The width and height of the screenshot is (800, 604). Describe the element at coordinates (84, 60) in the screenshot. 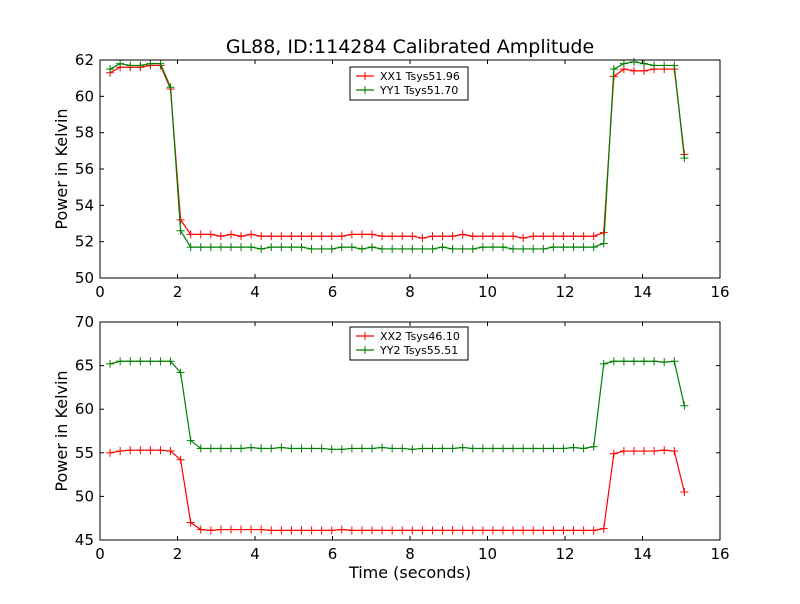

I see `y-tick-label: 62` at that location.